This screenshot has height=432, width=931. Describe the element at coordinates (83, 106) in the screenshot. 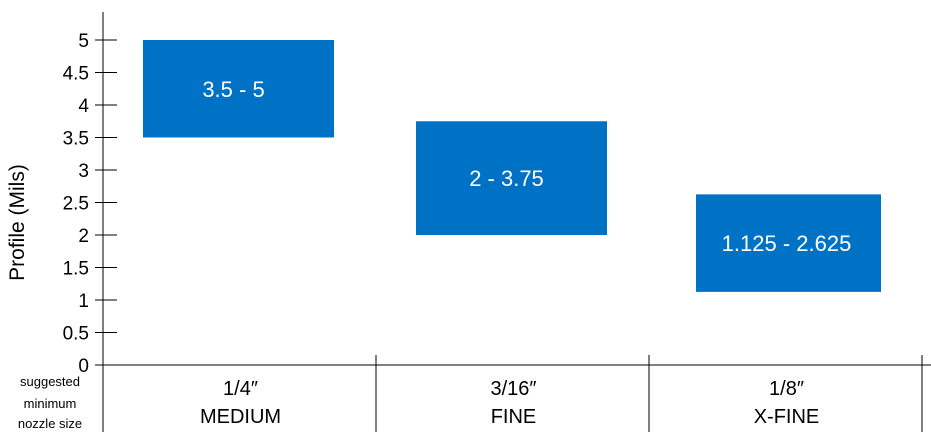

I see `y-tick-label: 4` at that location.